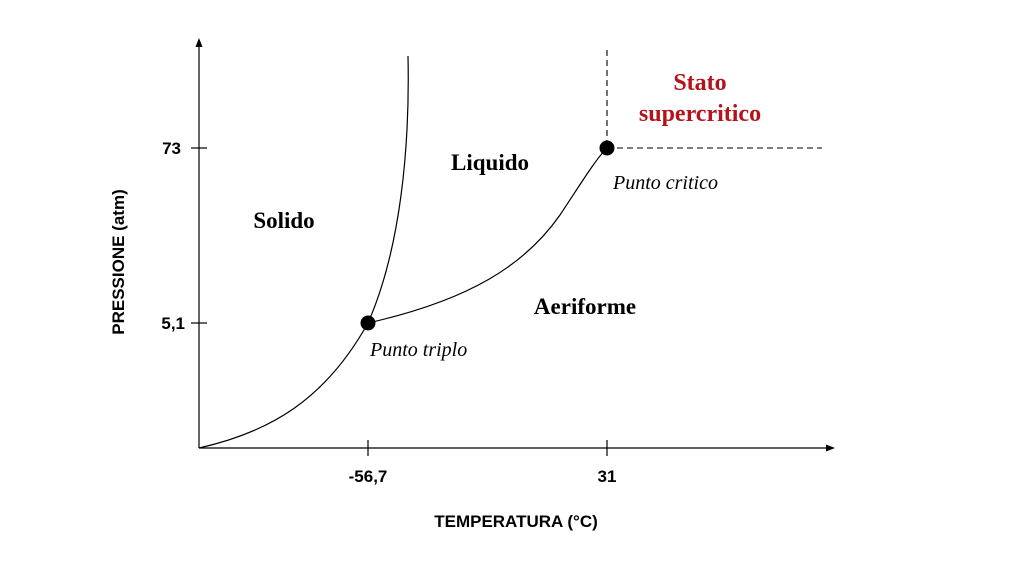  I want to click on y-axis-arrow-icon, so click(199, 42).